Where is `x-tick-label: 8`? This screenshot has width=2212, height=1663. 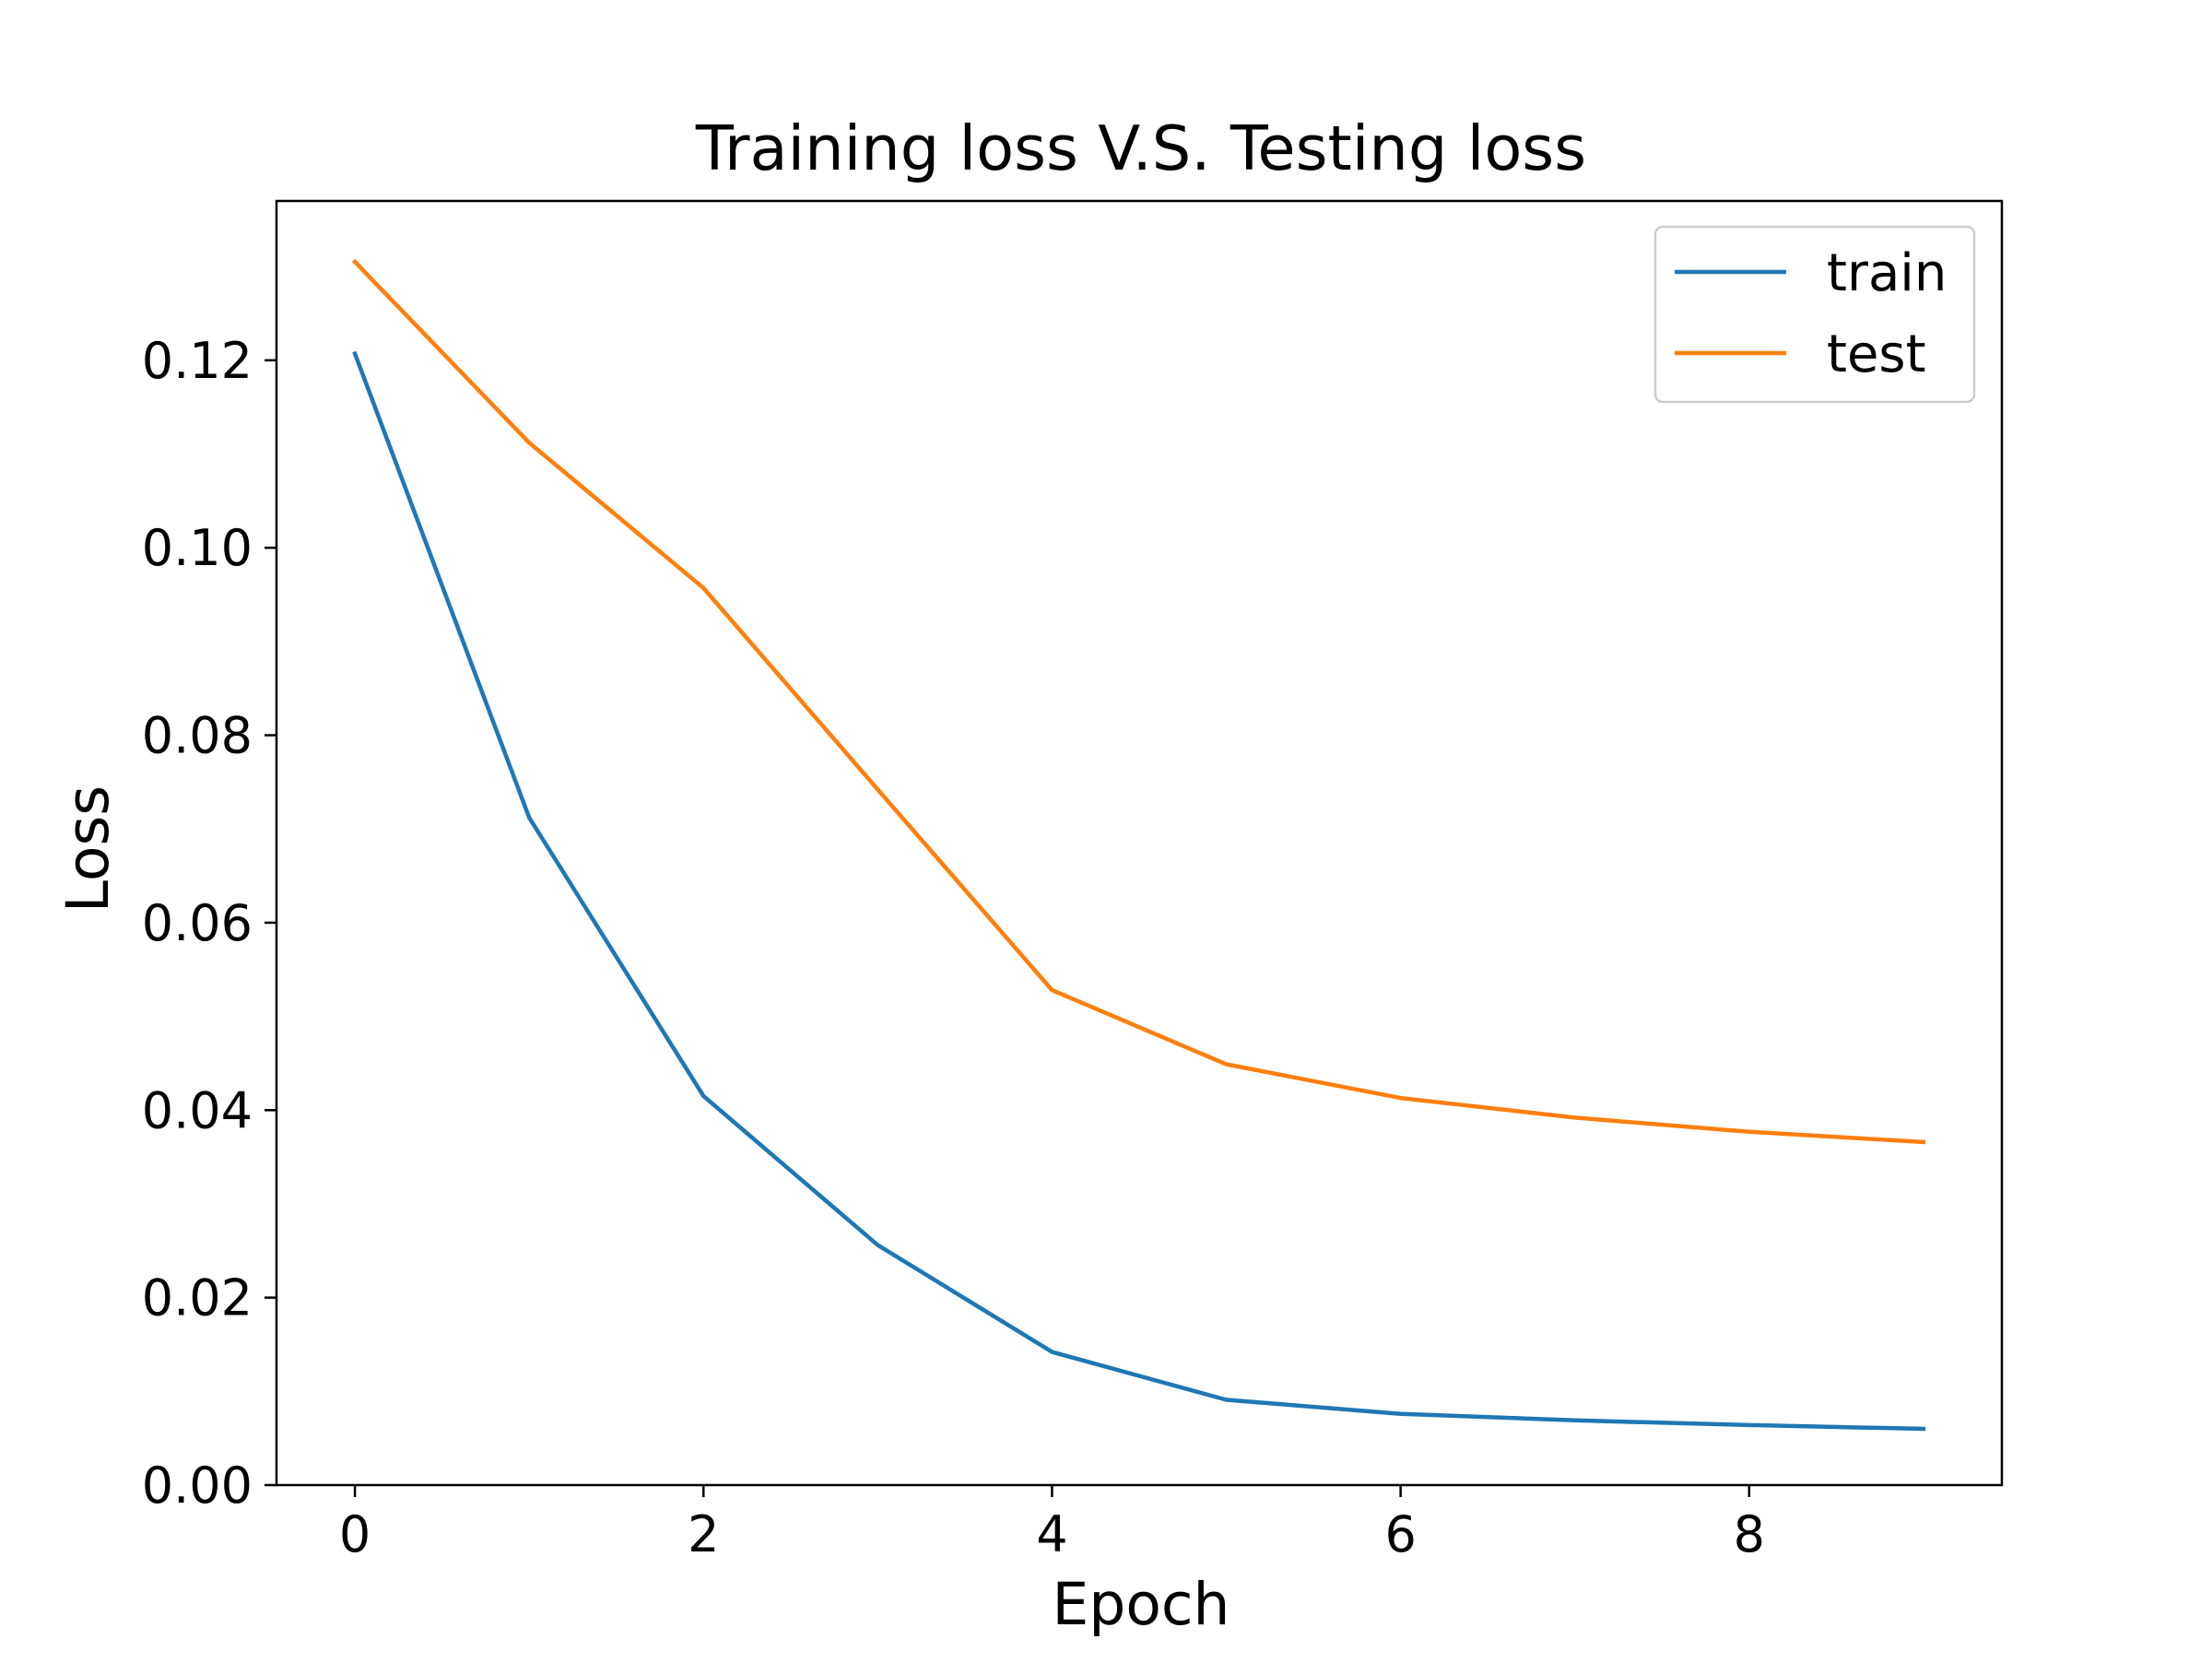 x-tick-label: 8 is located at coordinates (1749, 1534).